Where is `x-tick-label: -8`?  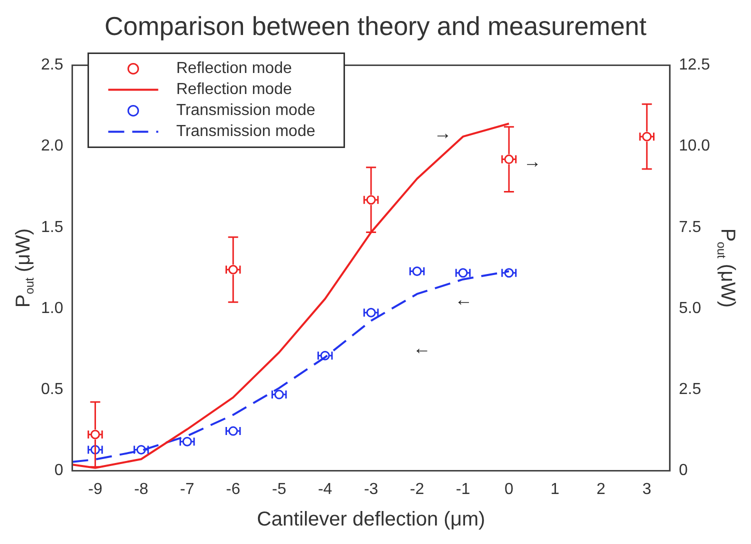 x-tick-label: -8 is located at coordinates (141, 489).